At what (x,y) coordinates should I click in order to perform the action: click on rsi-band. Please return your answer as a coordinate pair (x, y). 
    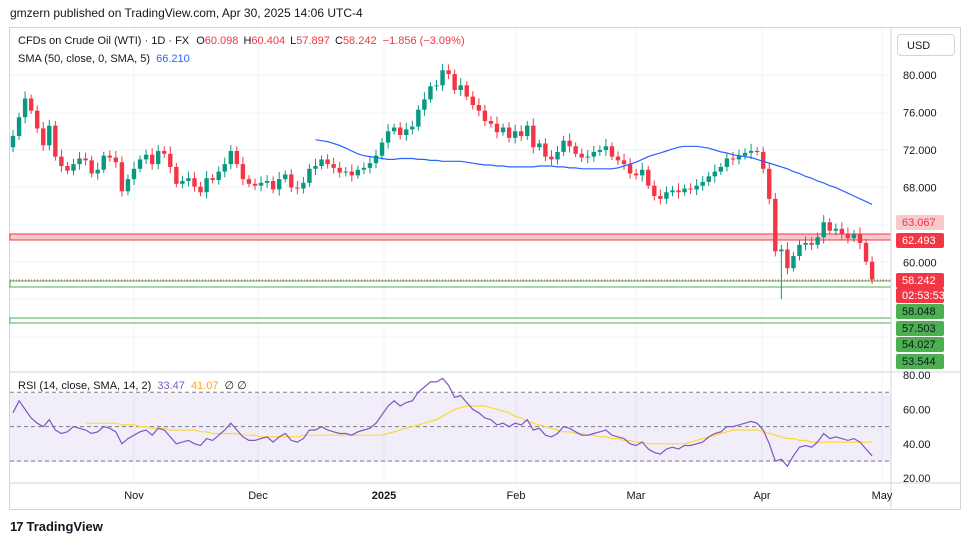
    Looking at the image, I should click on (450, 427).